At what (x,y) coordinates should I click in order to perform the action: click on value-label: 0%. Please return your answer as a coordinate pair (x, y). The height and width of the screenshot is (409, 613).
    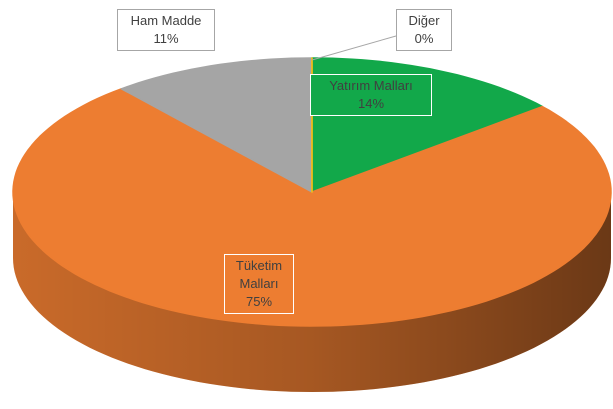
    Looking at the image, I should click on (424, 38).